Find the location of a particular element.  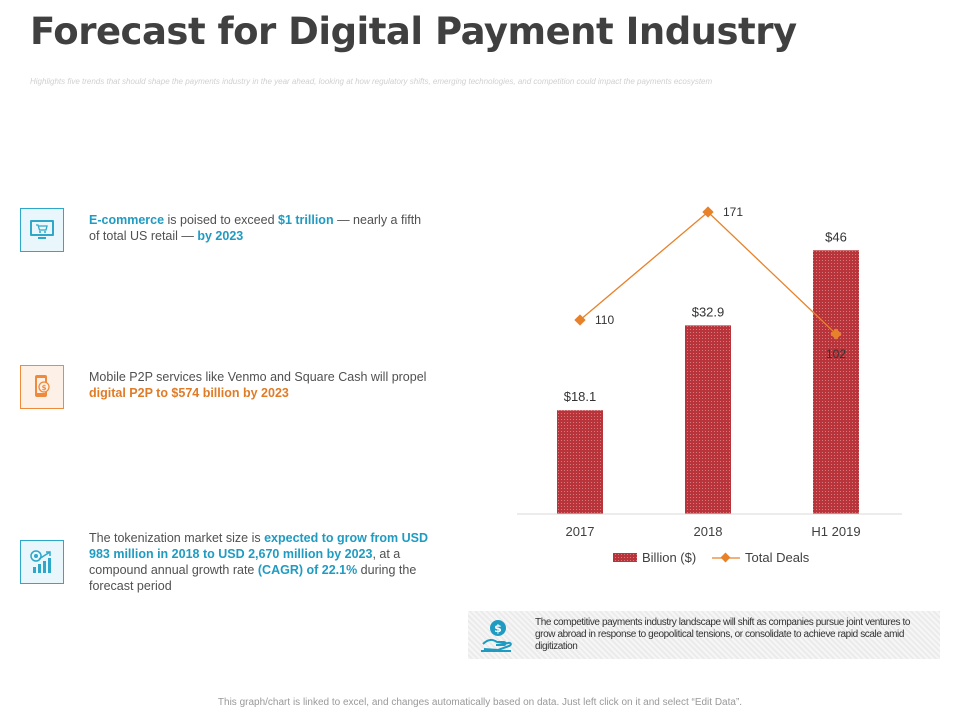

deal-label-H1 2019: 102 is located at coordinates (836, 354).